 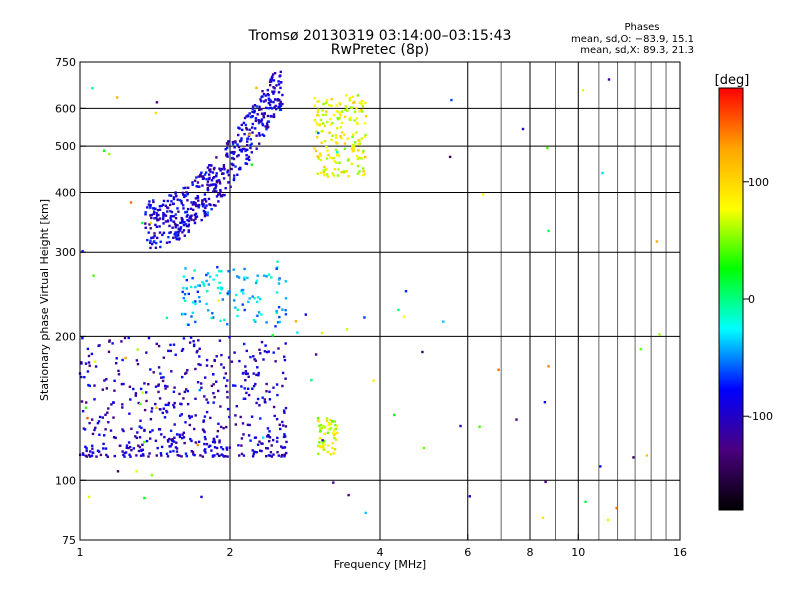 What do you see at coordinates (65, 252) in the screenshot?
I see `y-tick-label: 300` at bounding box center [65, 252].